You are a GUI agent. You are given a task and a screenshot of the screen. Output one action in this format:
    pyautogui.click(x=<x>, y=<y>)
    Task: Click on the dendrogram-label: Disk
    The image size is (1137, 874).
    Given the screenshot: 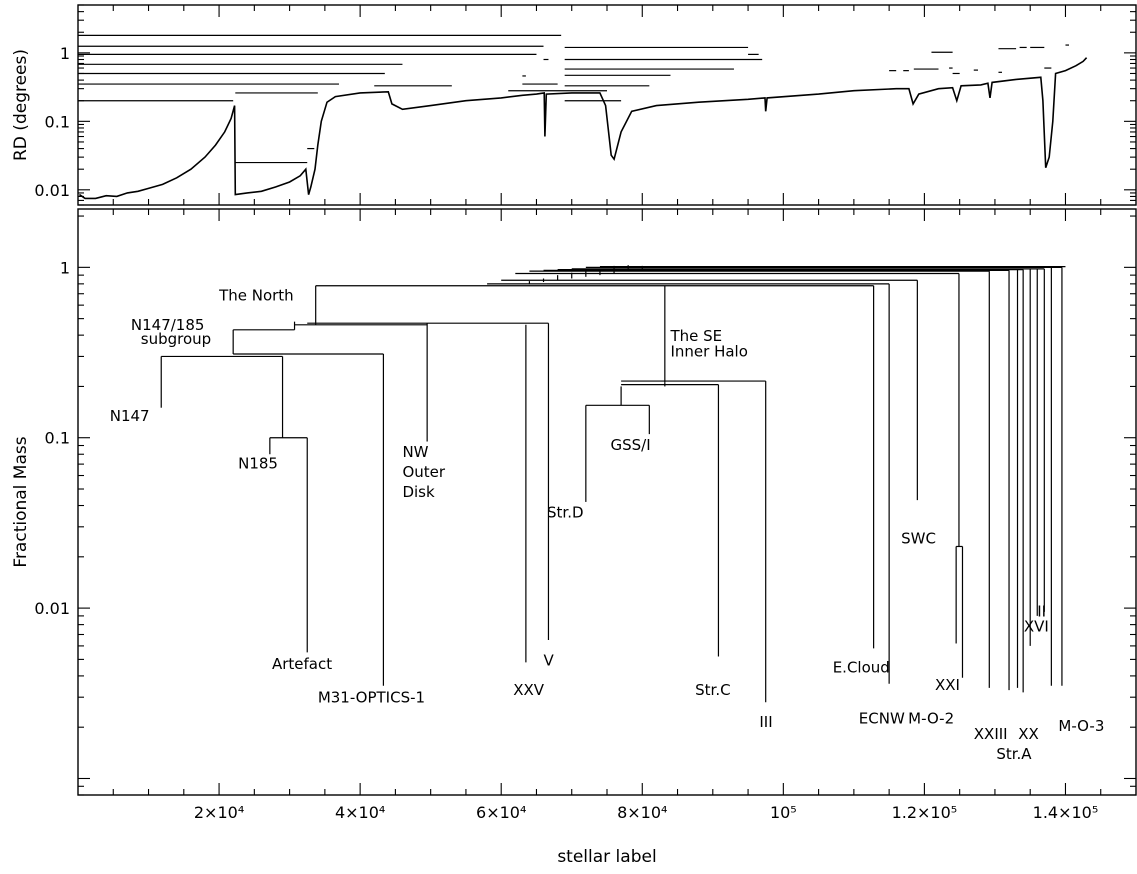 What is the action you would take?
    pyautogui.click(x=418, y=492)
    